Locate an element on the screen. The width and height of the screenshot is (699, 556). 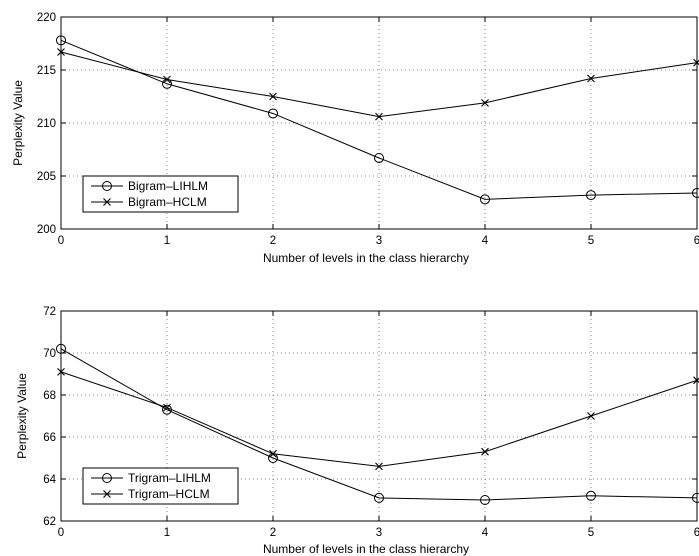
y-tick-label: 66 is located at coordinates (49, 438).